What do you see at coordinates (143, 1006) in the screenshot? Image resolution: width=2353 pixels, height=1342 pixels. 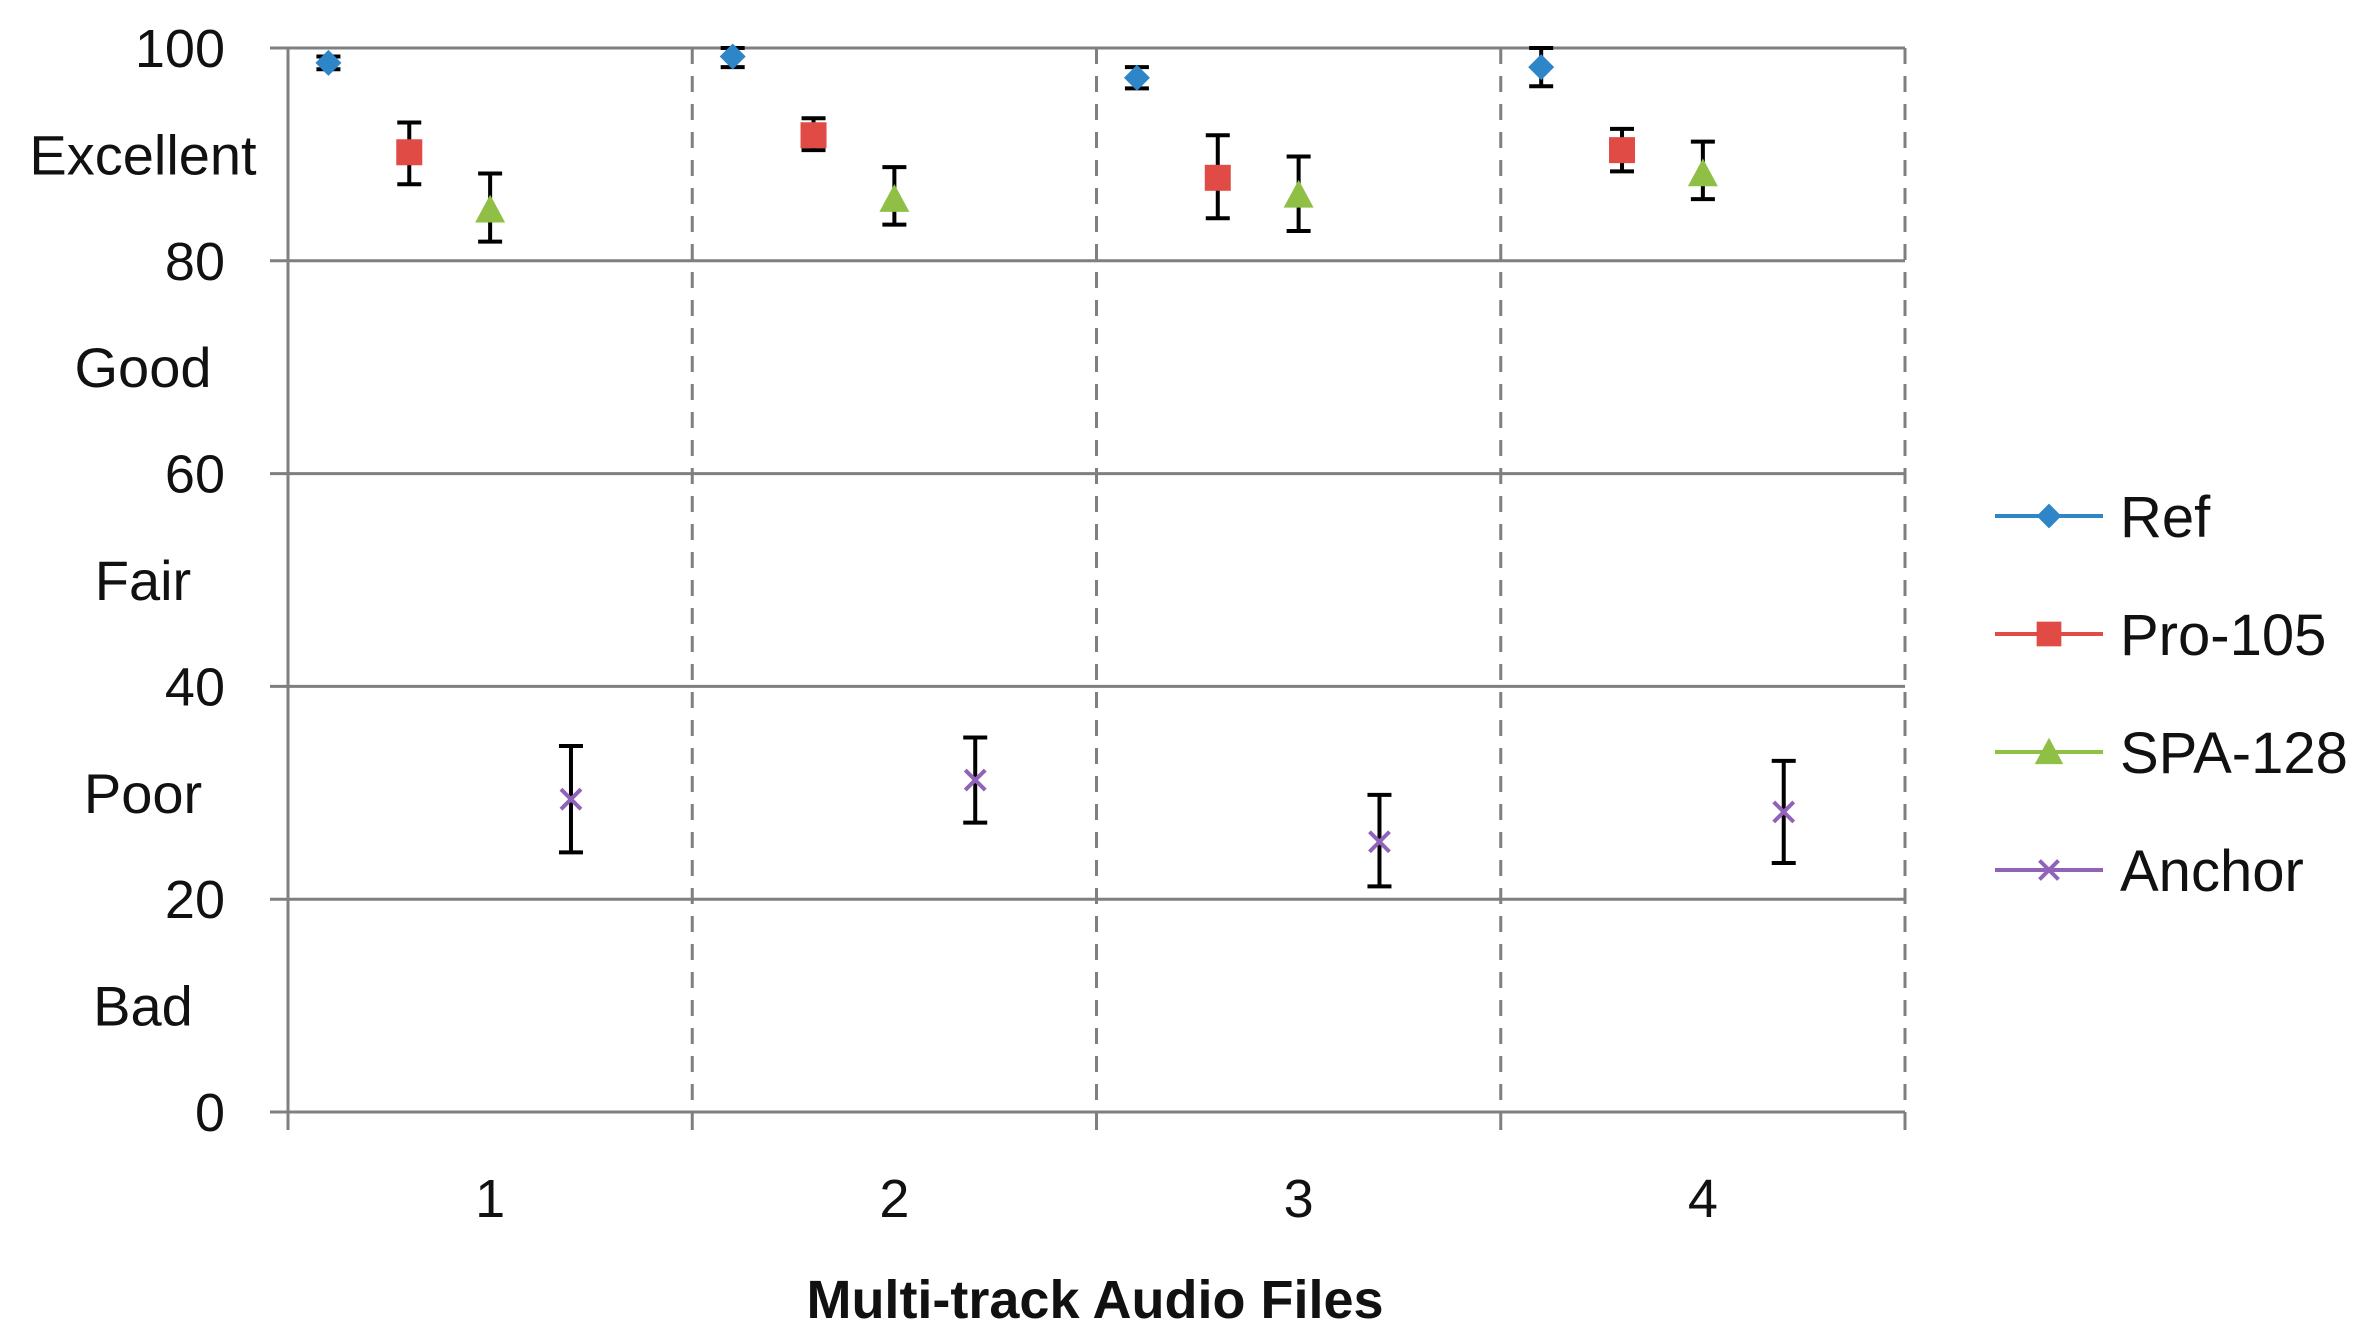 I see `band-label: Bad` at bounding box center [143, 1006].